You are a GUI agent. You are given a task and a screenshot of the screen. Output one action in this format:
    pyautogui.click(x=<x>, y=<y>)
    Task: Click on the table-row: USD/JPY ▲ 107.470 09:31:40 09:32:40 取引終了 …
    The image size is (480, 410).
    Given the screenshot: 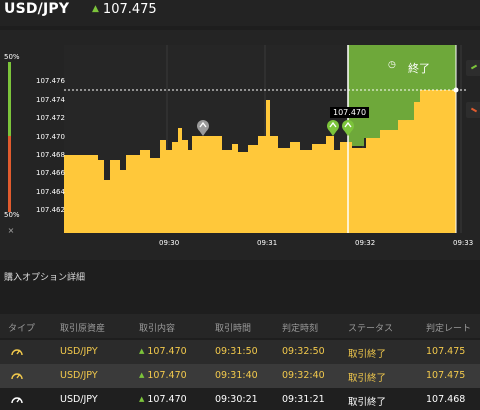 What is the action you would take?
    pyautogui.click(x=240, y=376)
    